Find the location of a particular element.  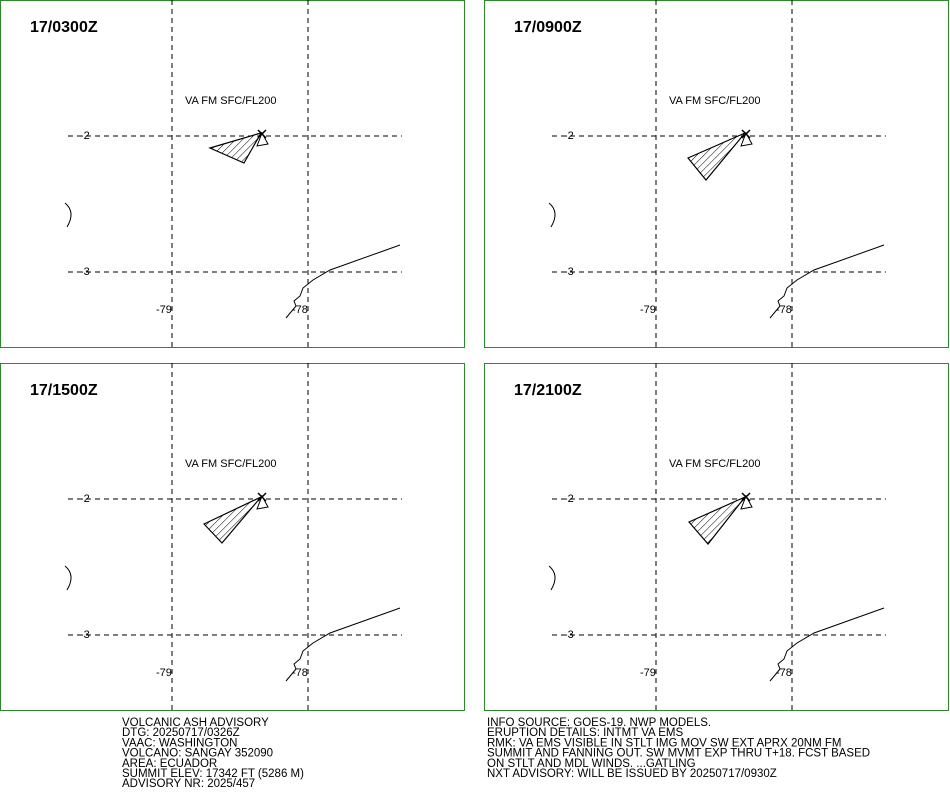

advisory-line: INFO SOURCE: GOES-19. NWP MODELS. is located at coordinates (599, 723).